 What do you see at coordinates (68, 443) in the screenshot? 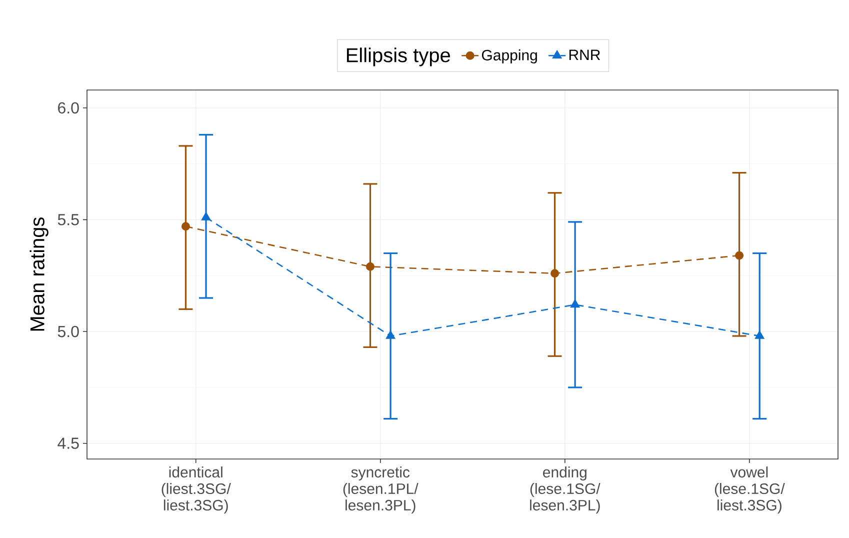
I see `y-tick-label: 4.5` at bounding box center [68, 443].